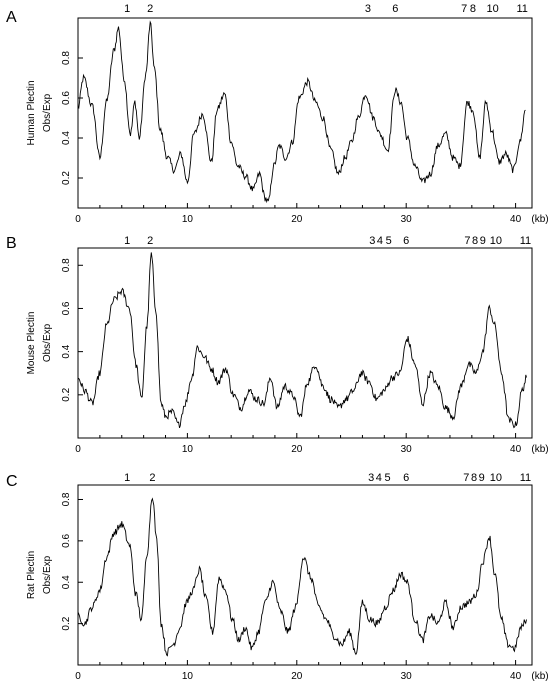 Image resolution: width=554 pixels, height=690 pixels. Describe the element at coordinates (11, 243) in the screenshot. I see `panel-label: B` at that location.